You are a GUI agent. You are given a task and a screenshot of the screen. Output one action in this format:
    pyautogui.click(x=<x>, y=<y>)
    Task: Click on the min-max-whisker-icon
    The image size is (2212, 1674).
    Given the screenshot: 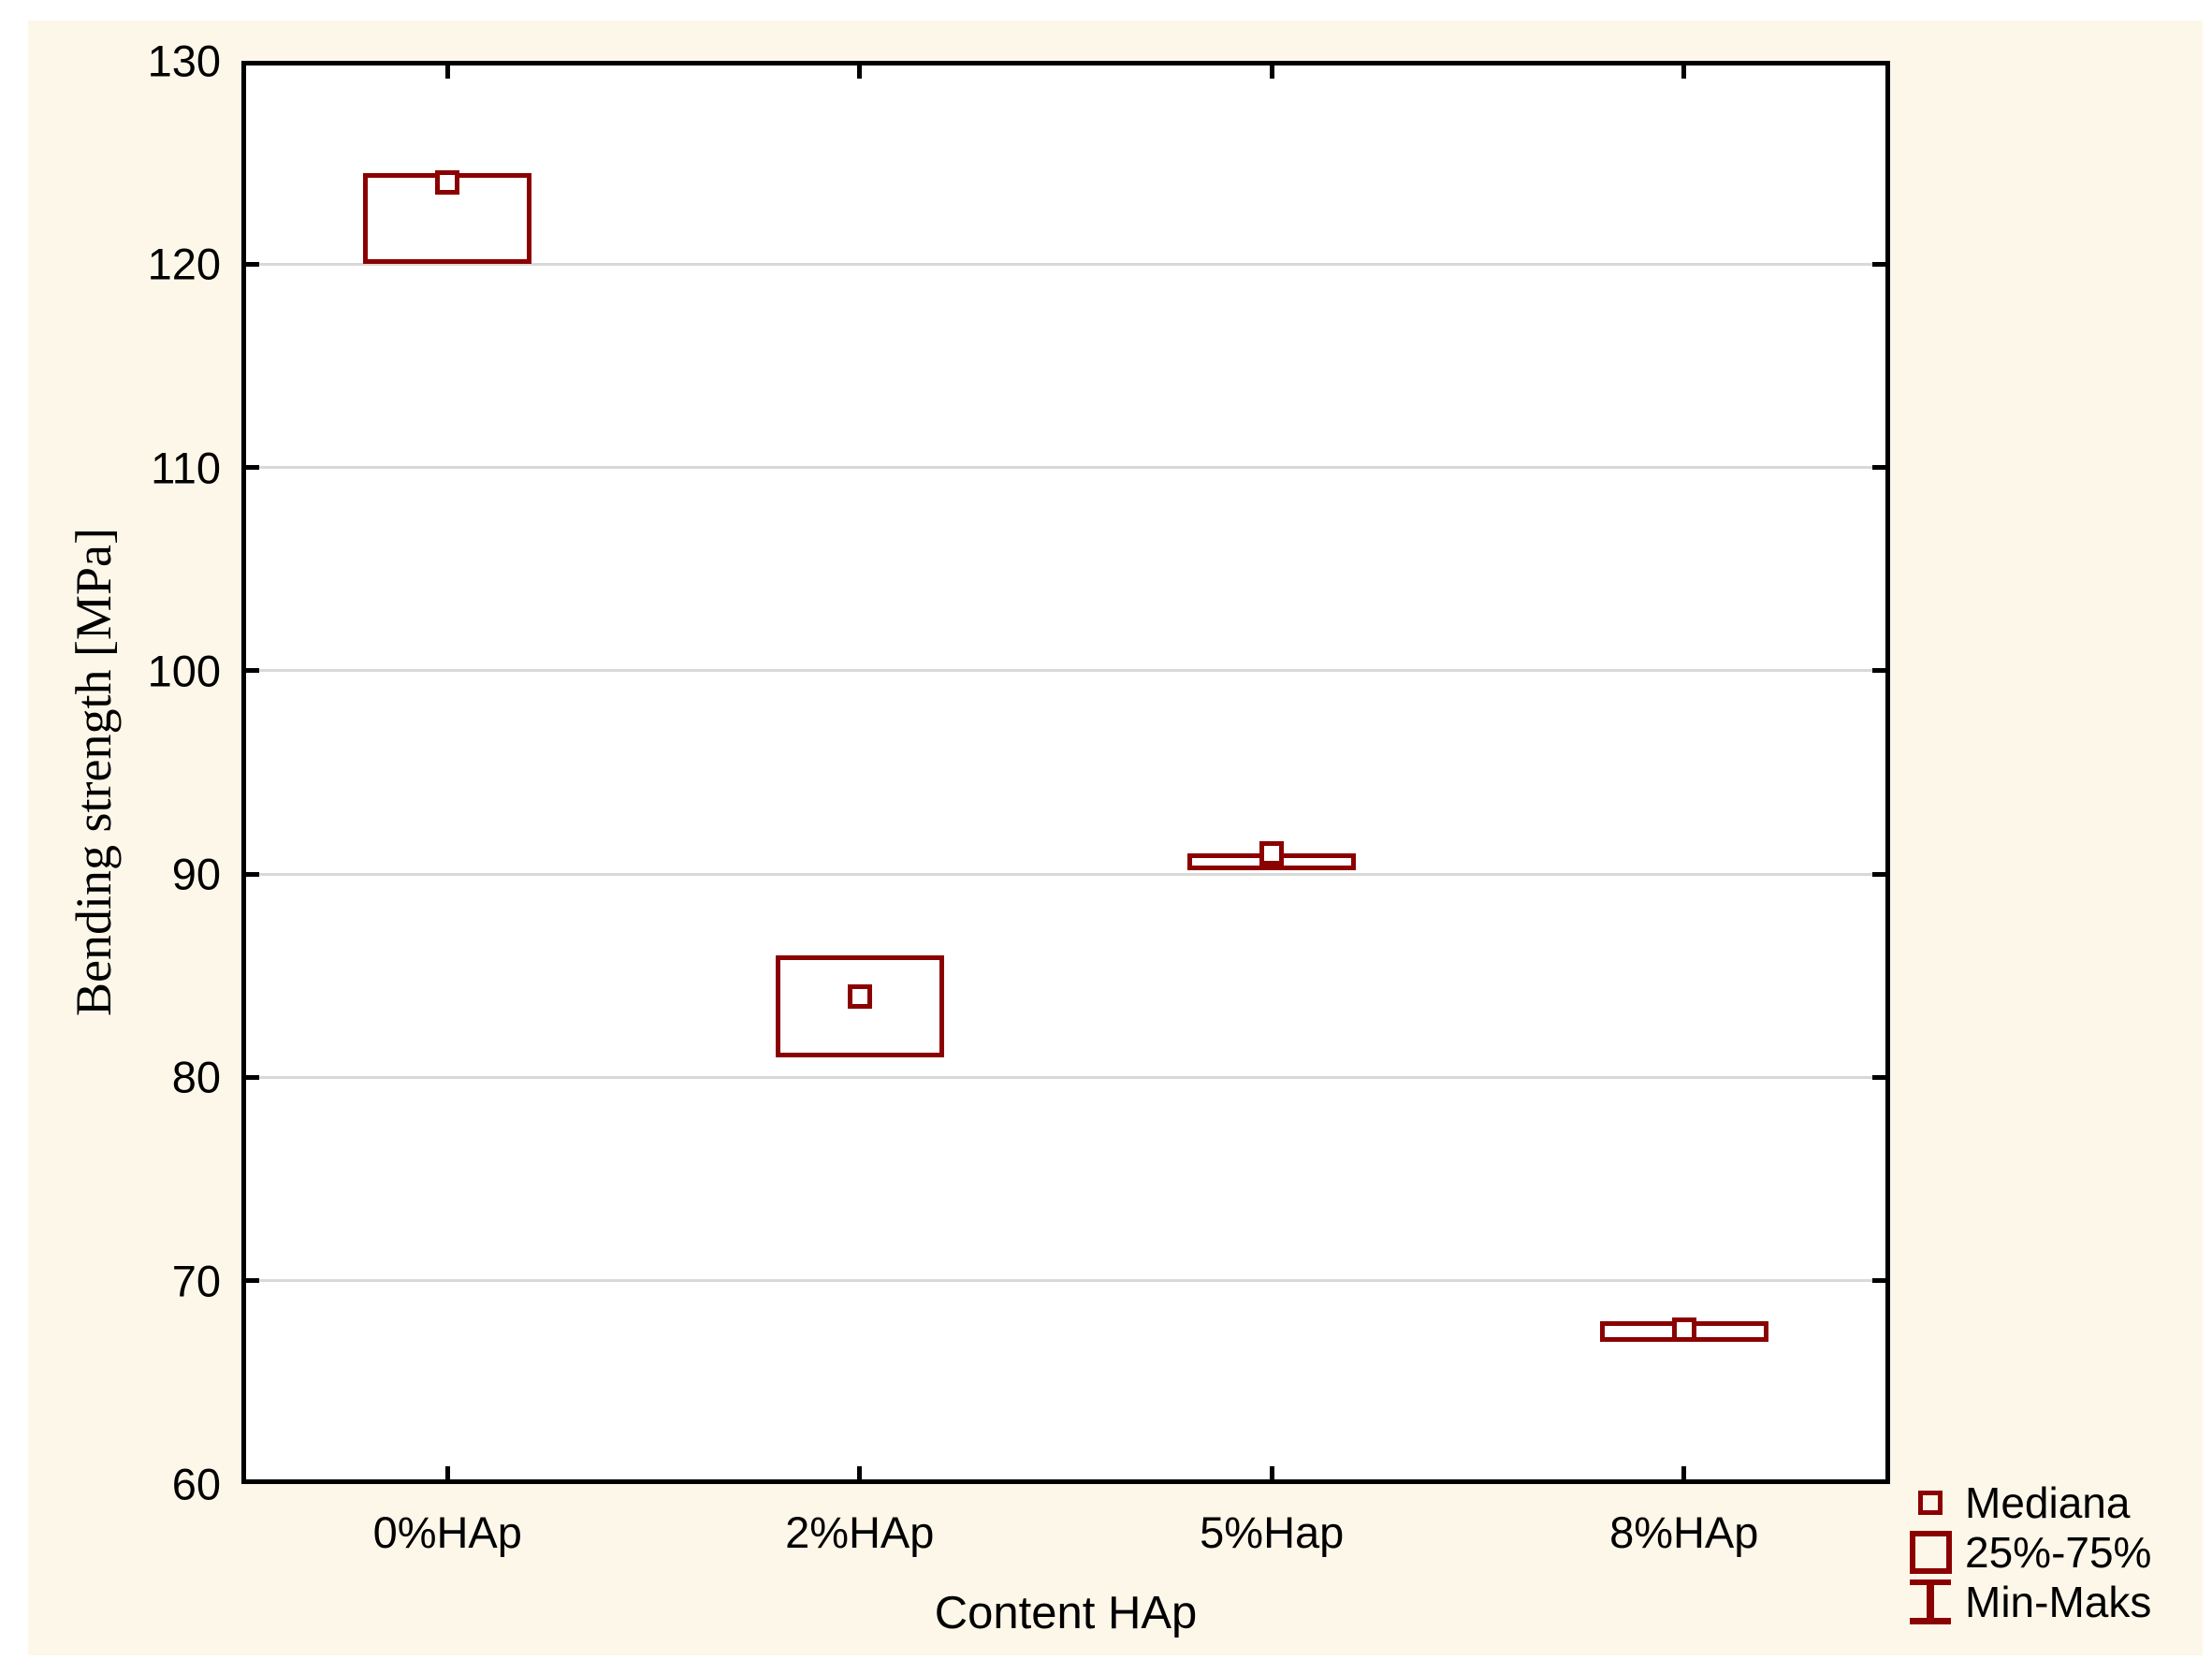 What is the action you would take?
    pyautogui.click(x=1931, y=1601)
    